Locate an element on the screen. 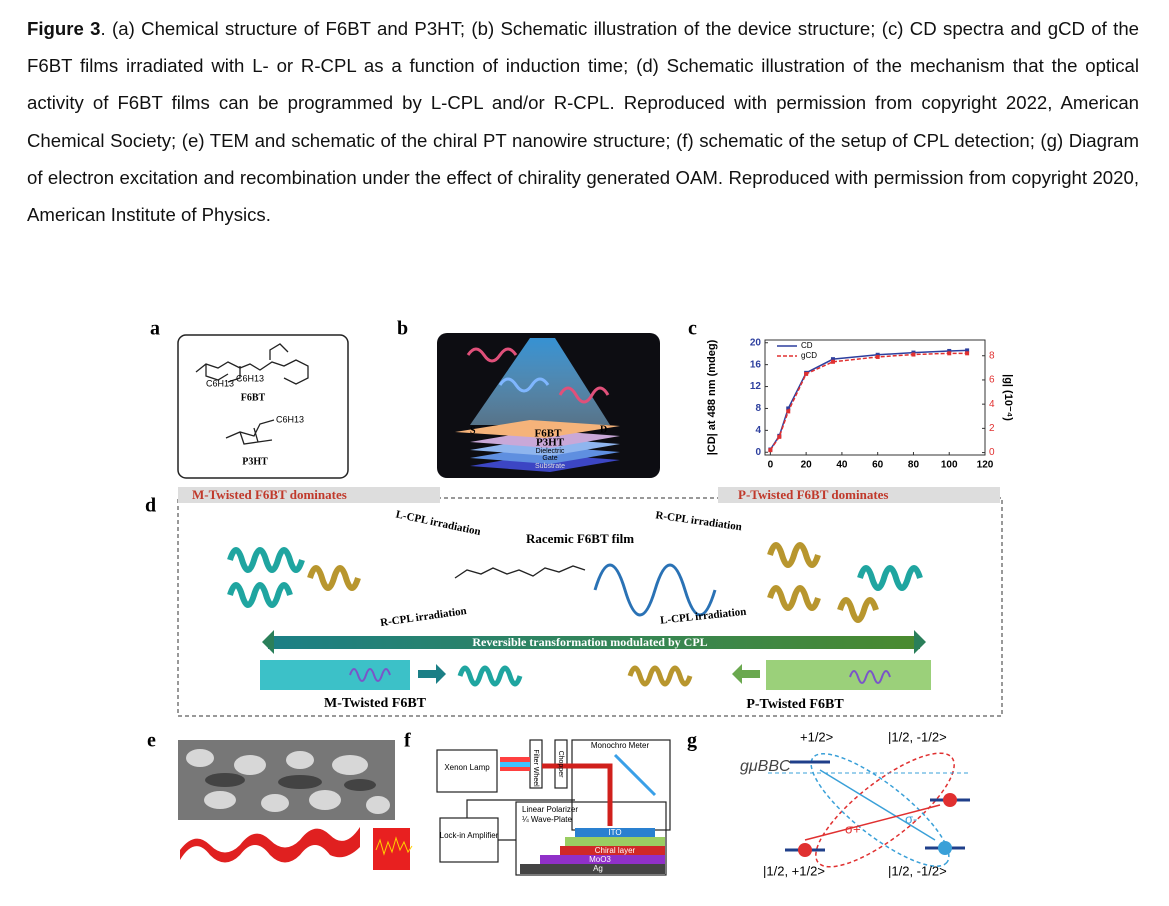 The image size is (1169, 906). y-tick-label: 8 is located at coordinates (758, 408).